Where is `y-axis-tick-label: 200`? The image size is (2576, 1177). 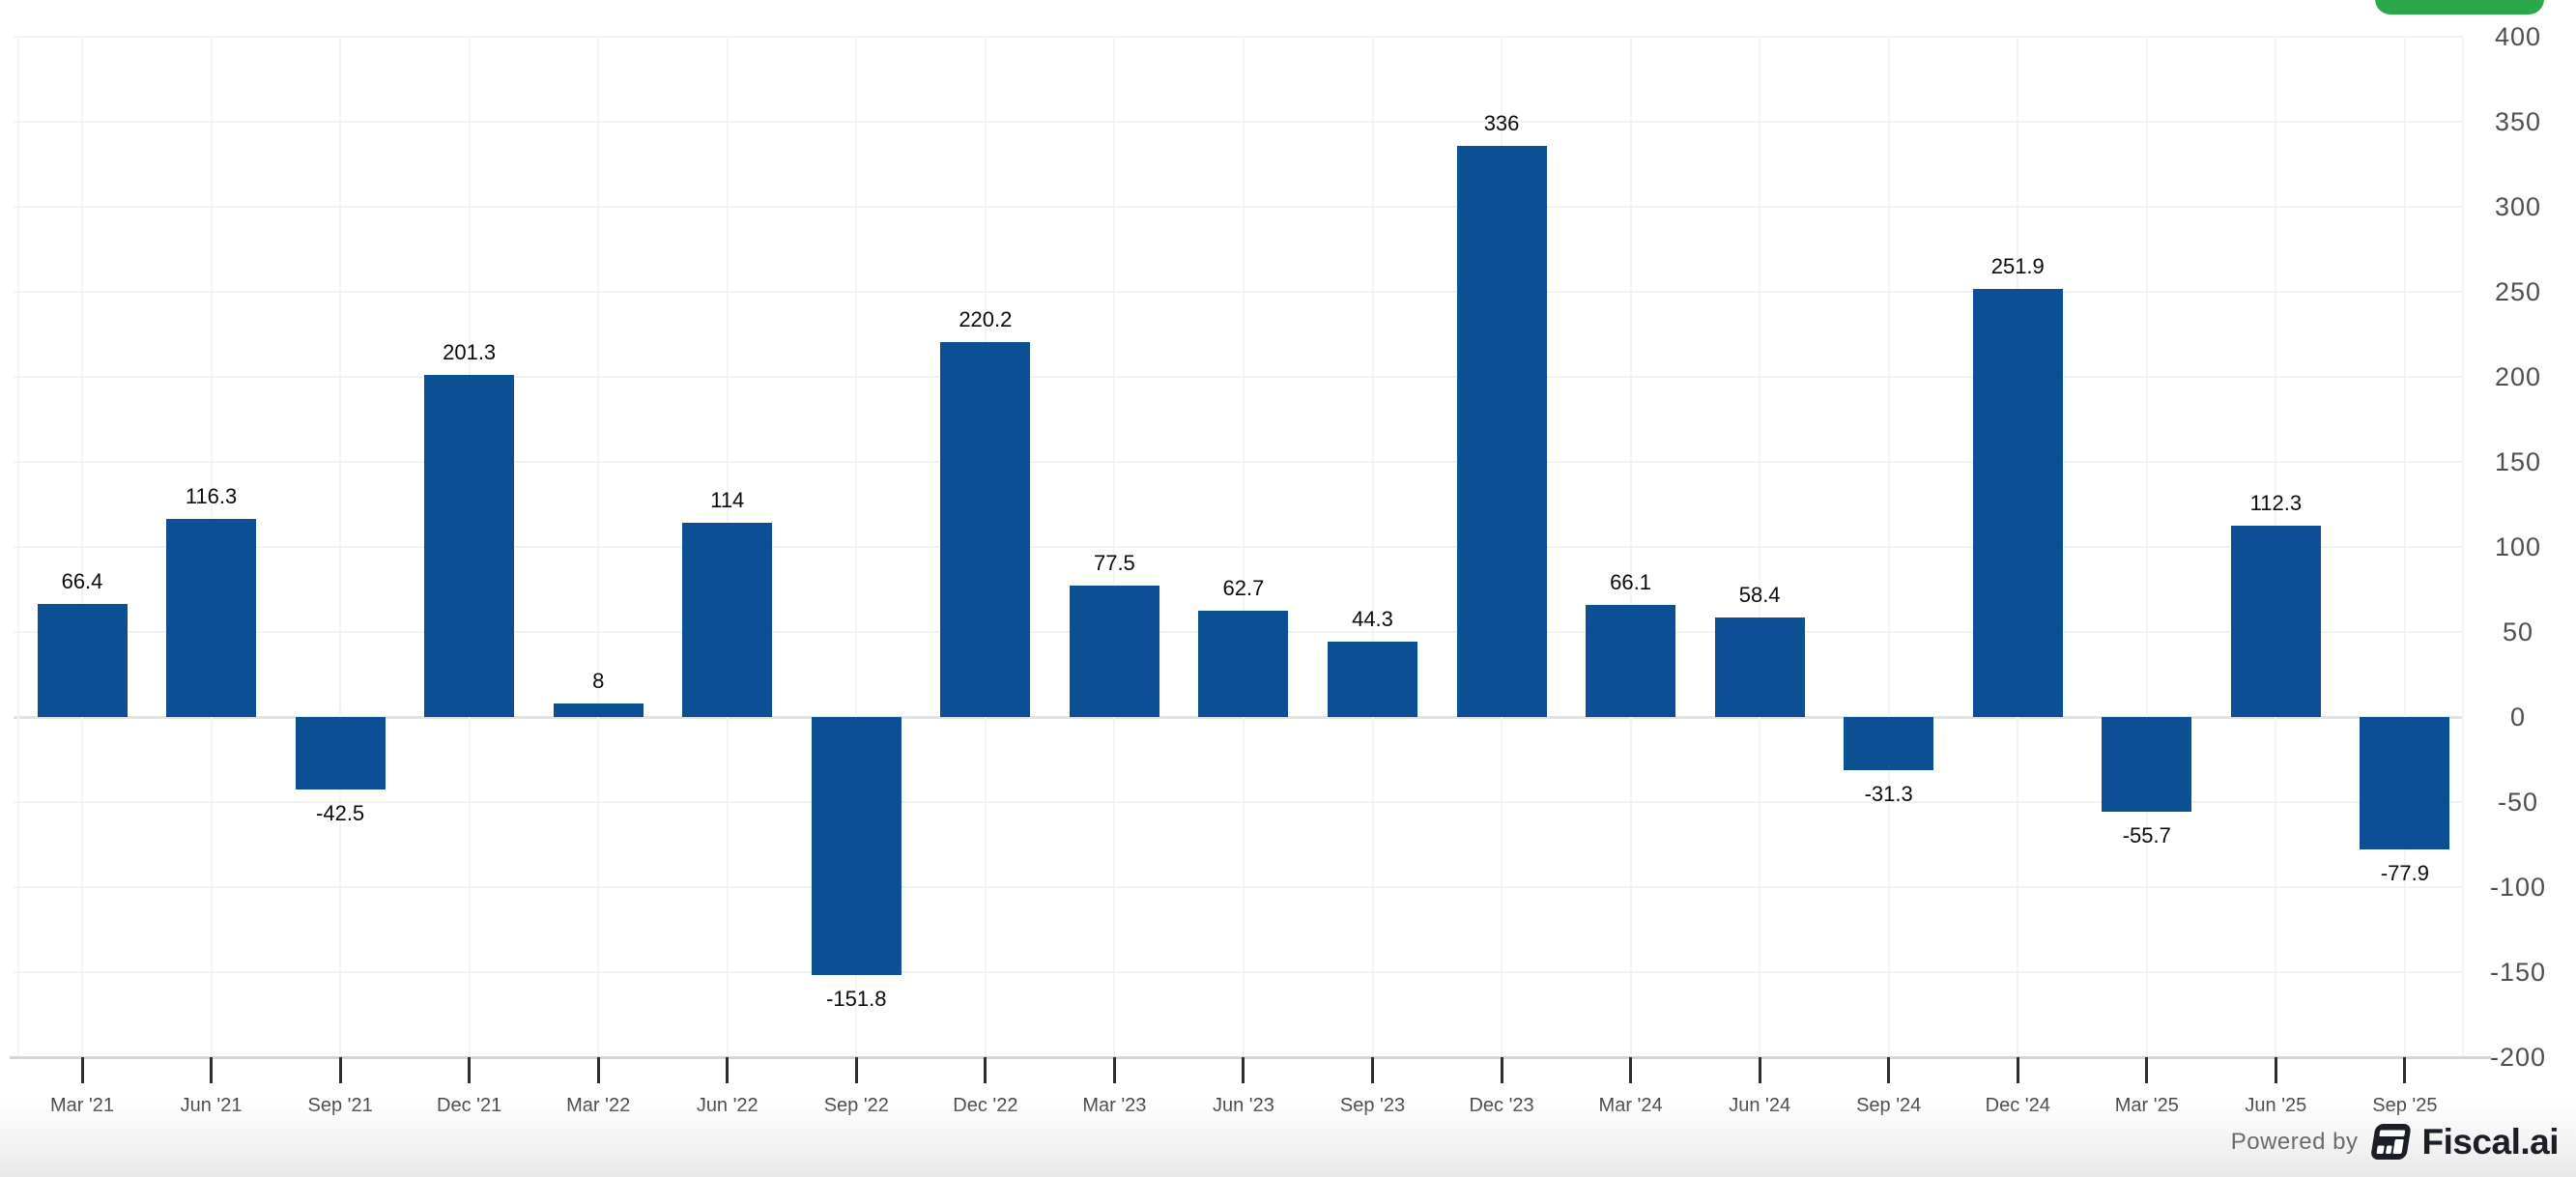
y-axis-tick-label: 200 is located at coordinates (2518, 376).